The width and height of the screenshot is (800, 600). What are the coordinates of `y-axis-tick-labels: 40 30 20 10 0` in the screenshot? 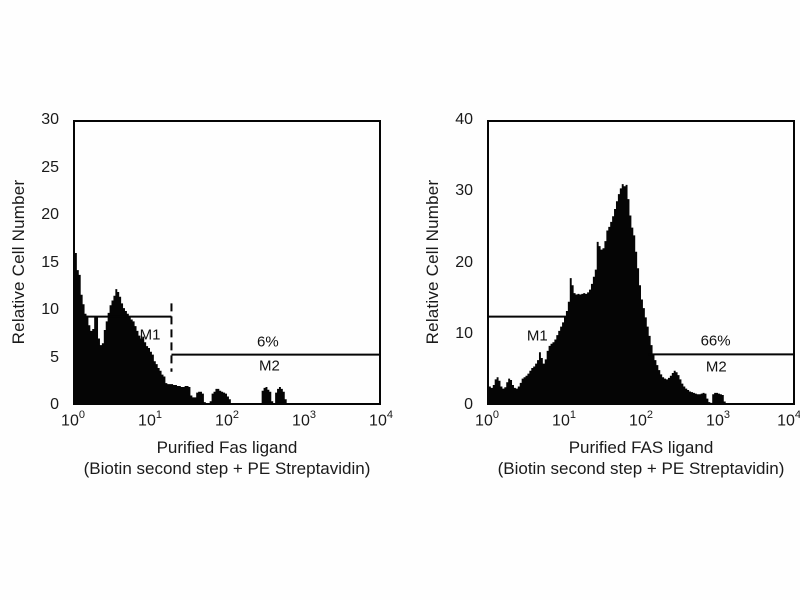 It's located at (447, 262).